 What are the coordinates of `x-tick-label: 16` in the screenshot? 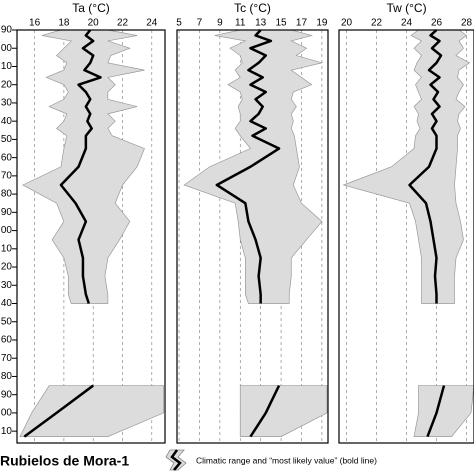 It's located at (35, 23).